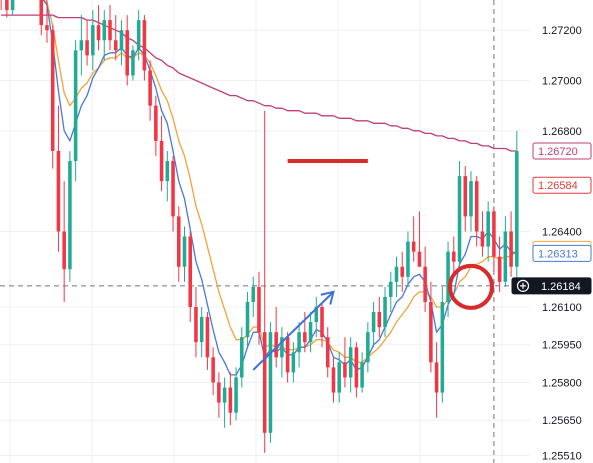 This screenshot has height=463, width=593. What do you see at coordinates (562, 31) in the screenshot?
I see `price-tick-label: 1.27200` at bounding box center [562, 31].